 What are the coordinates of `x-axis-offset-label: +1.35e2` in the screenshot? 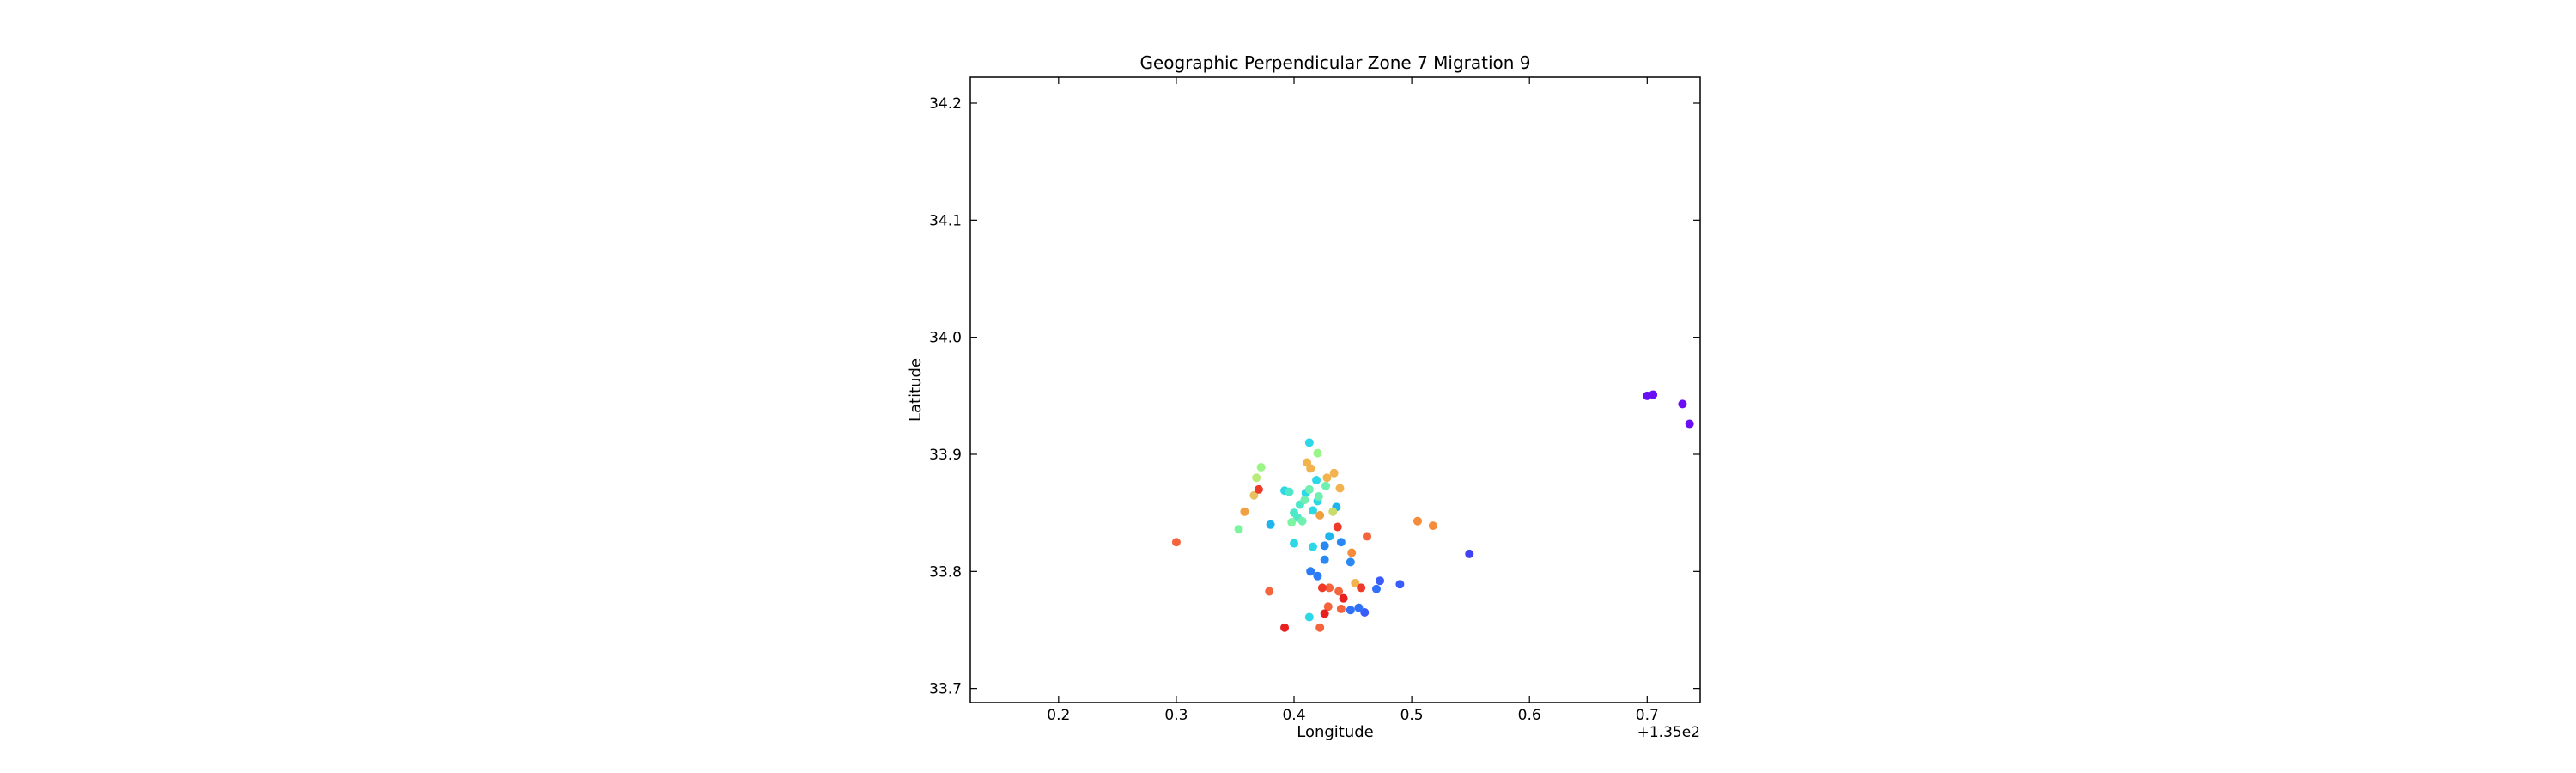 It's located at (1668, 732).